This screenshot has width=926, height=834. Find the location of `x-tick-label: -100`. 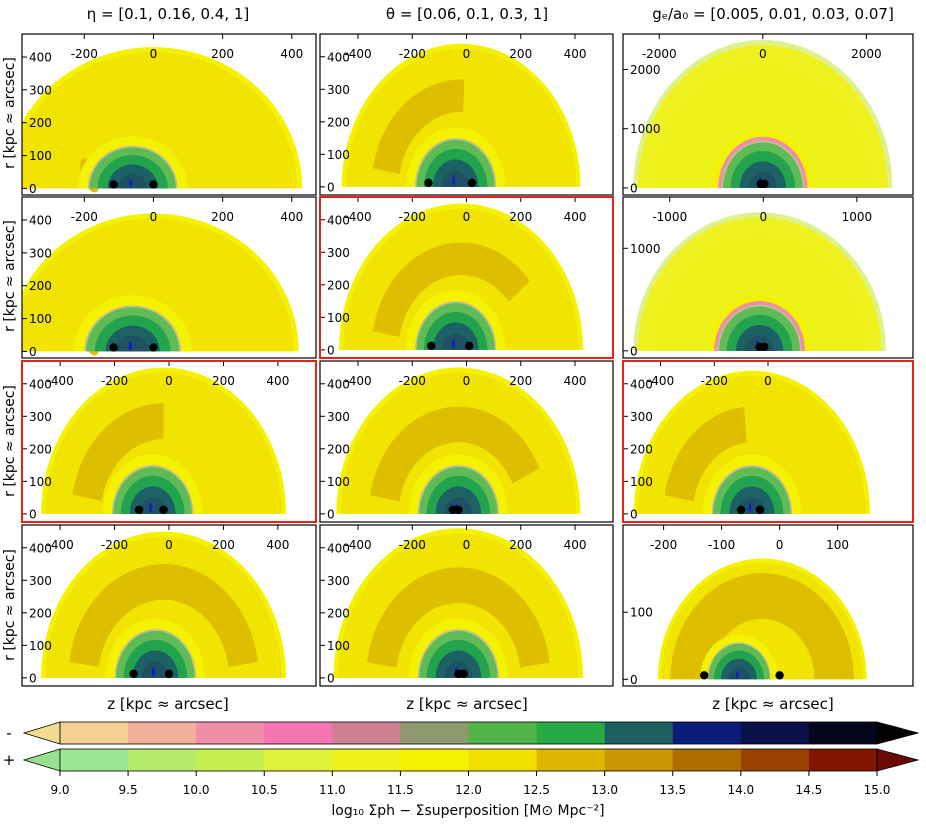

x-tick-label: -100 is located at coordinates (721, 545).